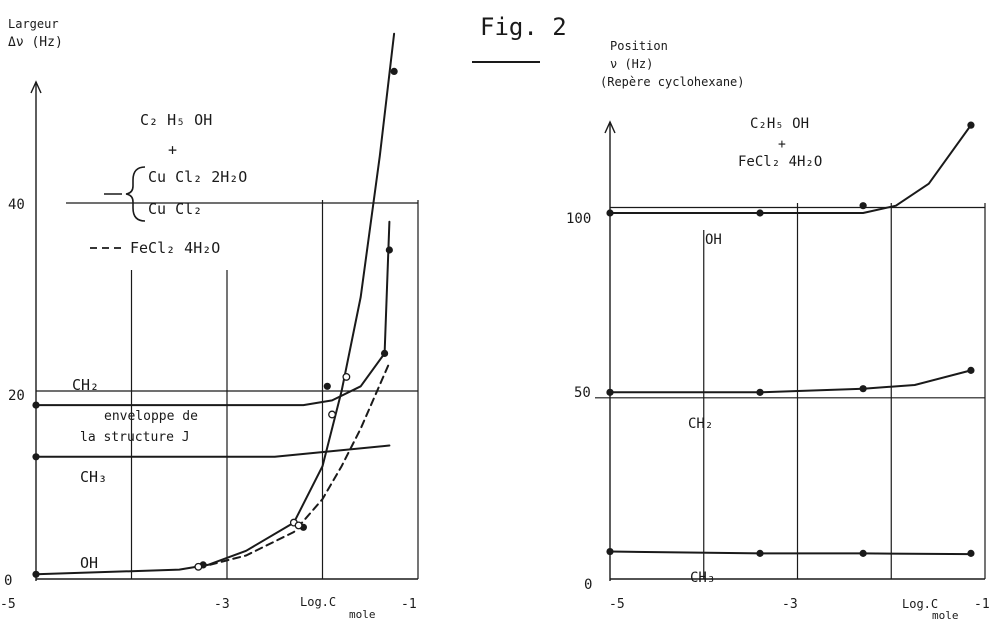 This screenshot has height=621, width=995. What do you see at coordinates (135, 194) in the screenshot?
I see `left-legend-brace` at bounding box center [135, 194].